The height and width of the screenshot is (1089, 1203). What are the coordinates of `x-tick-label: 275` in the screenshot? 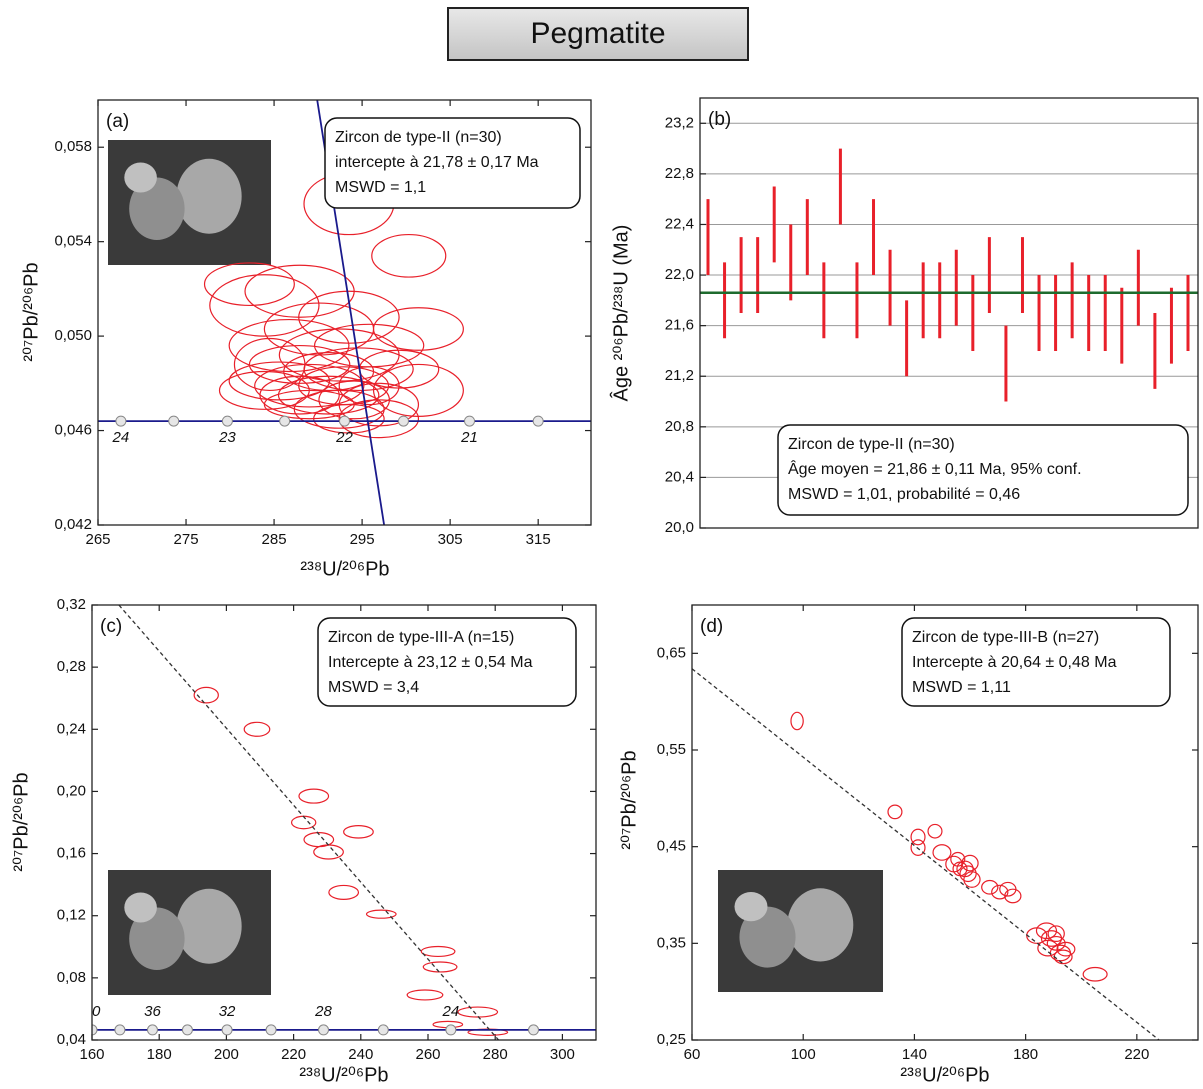 It's located at (186, 539).